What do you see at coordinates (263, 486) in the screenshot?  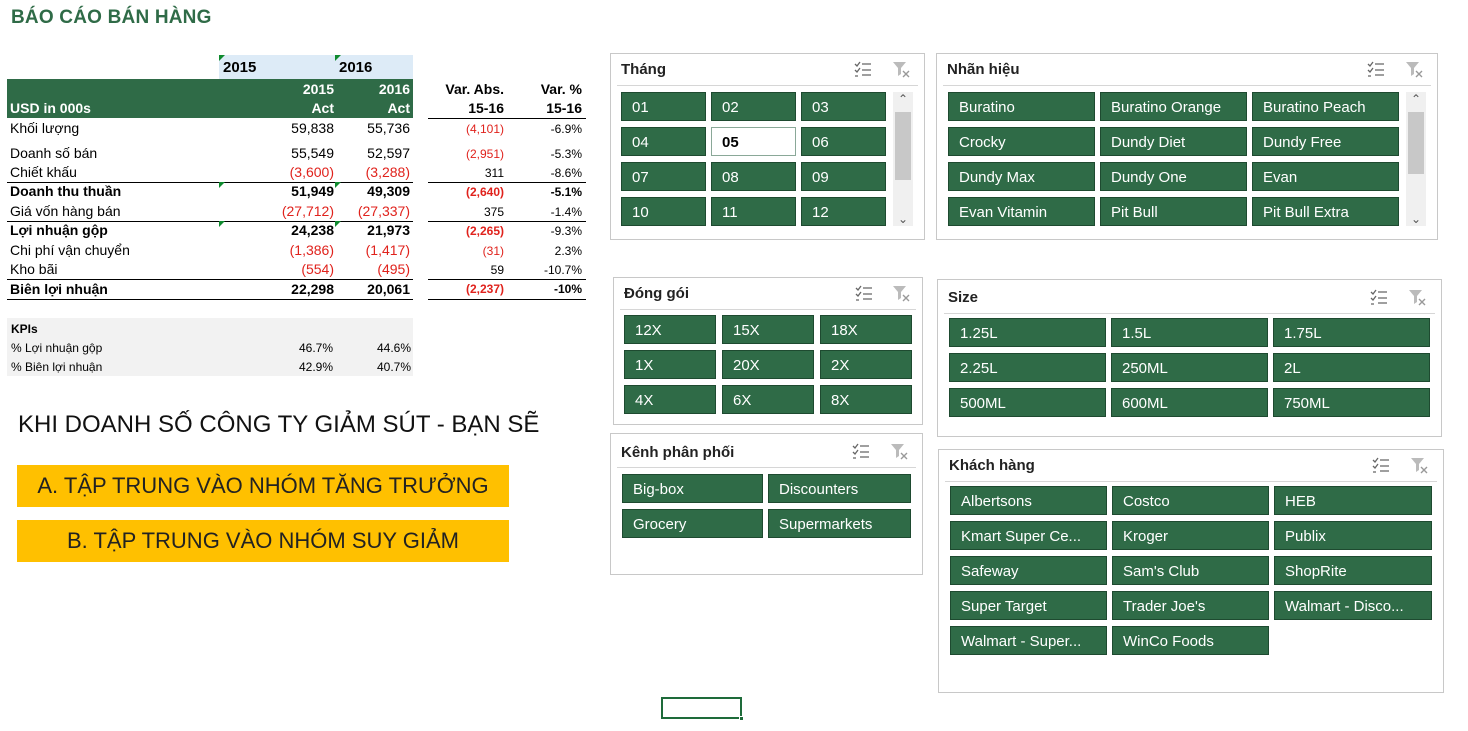 I see `answer-option-a: A. TẬP TRUNG VÀO NHÓM TĂNG TRƯỞNG` at bounding box center [263, 486].